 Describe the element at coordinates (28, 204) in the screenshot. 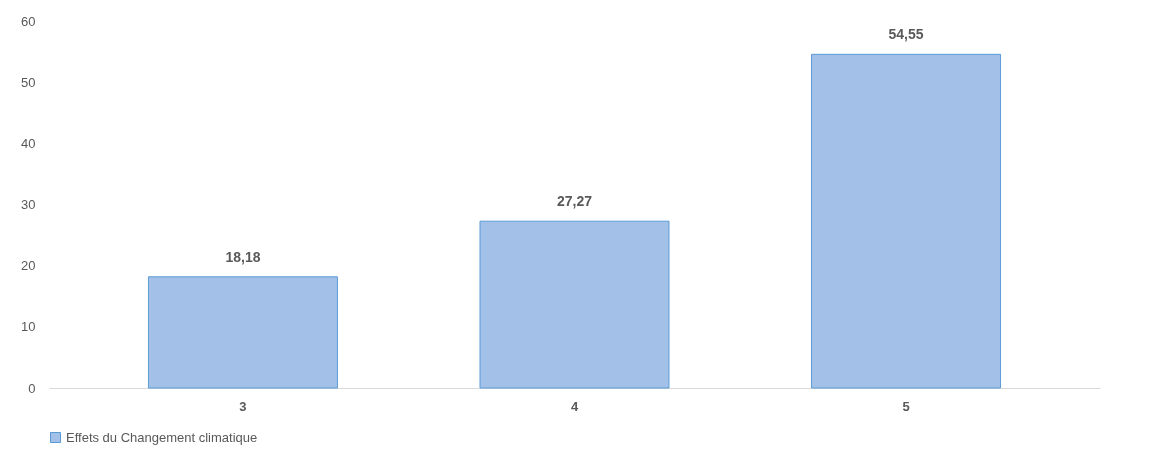

I see `y-tick-label: 30` at that location.